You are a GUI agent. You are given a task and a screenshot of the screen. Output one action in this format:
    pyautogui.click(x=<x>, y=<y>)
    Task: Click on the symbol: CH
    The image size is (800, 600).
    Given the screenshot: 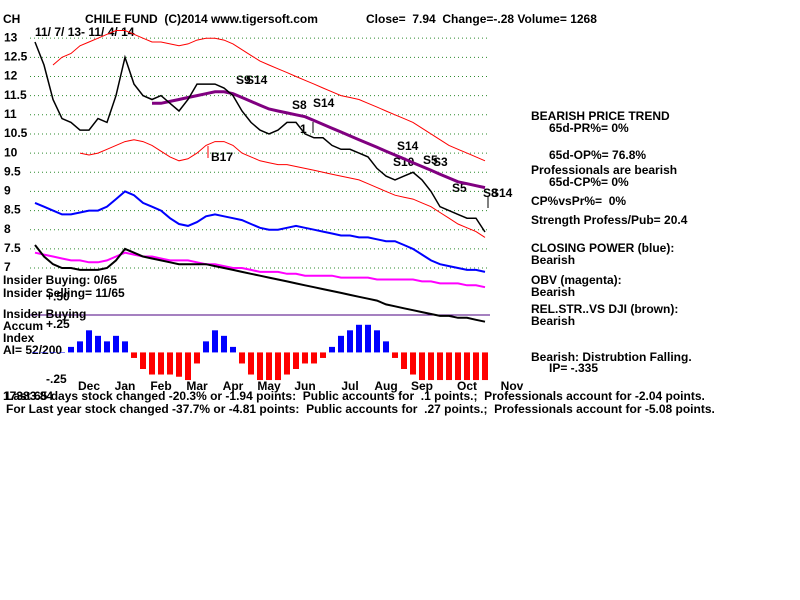 What is the action you would take?
    pyautogui.click(x=11, y=19)
    